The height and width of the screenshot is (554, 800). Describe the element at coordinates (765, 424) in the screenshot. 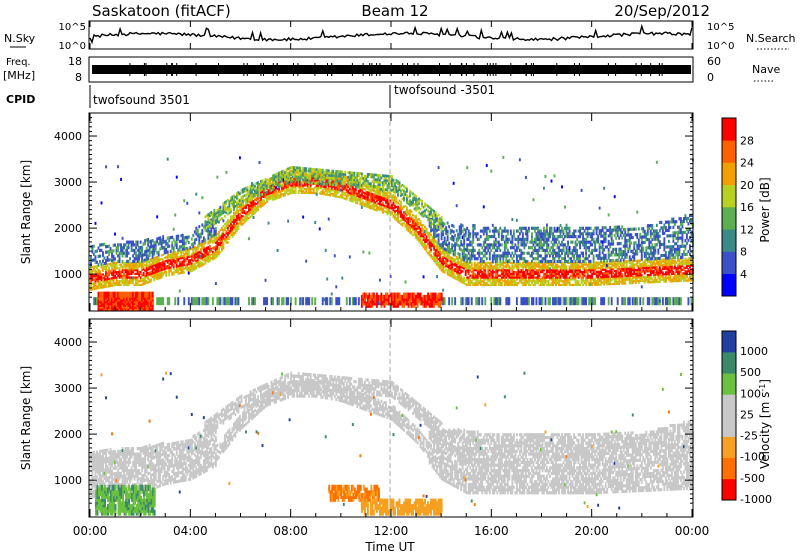

I see `velocity-colorbar-label: Velocity [m s-1]` at that location.